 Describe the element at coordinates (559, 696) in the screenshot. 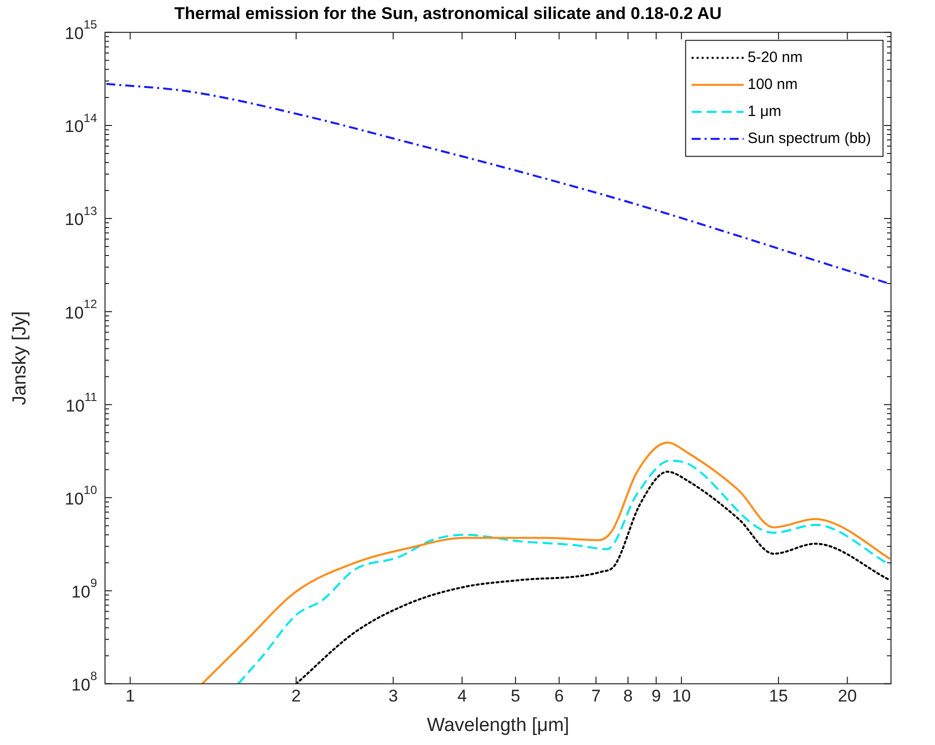

I see `x-tick-label: 6` at that location.